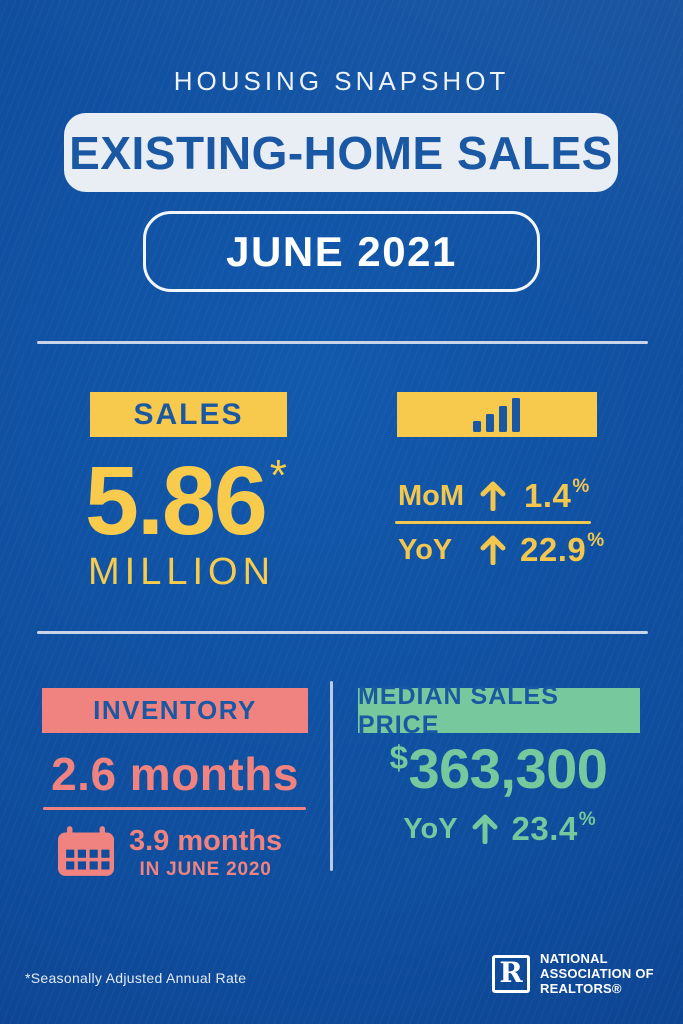  Describe the element at coordinates (342, 632) in the screenshot. I see `divider-middle` at that location.